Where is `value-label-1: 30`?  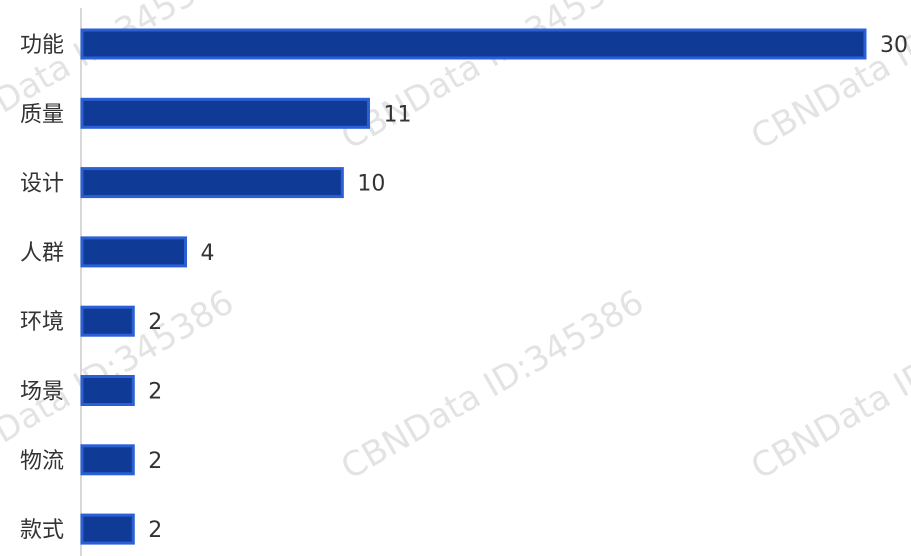
value-label-1: 30 is located at coordinates (894, 45).